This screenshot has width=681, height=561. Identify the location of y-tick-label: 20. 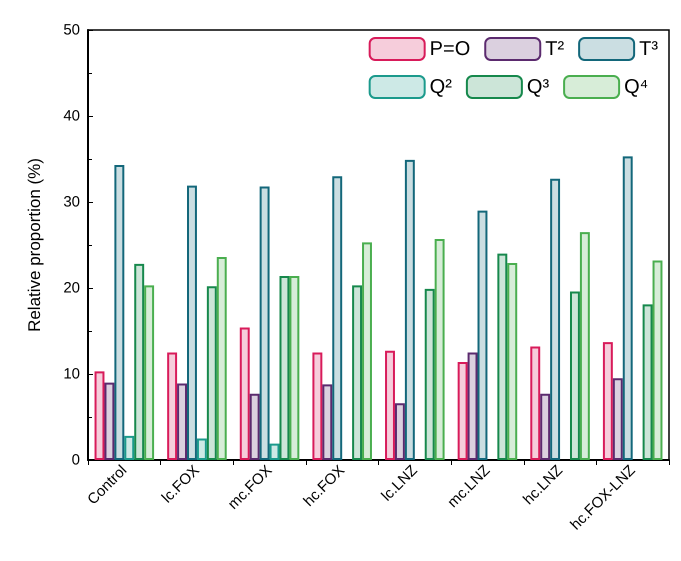
(71, 288).